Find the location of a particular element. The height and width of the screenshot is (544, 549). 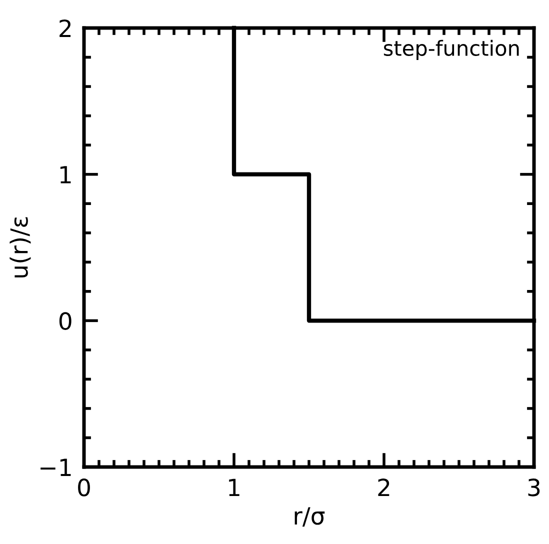

annotation: step-function is located at coordinates (451, 50).